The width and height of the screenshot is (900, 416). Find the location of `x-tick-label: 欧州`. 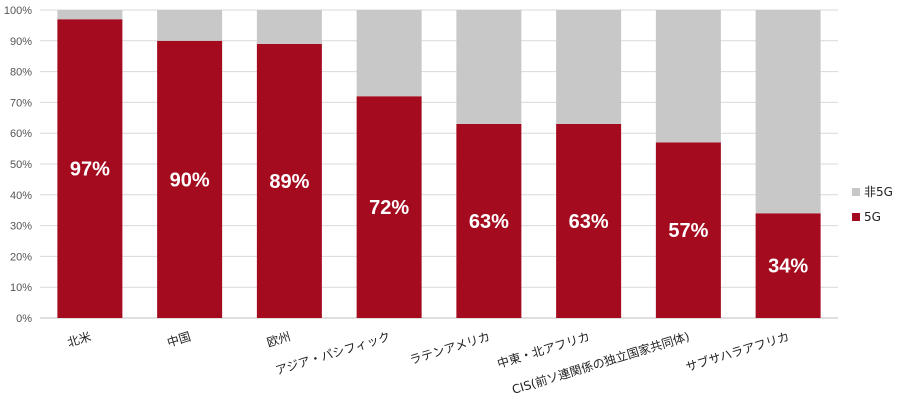

x-tick-label: 欧州 is located at coordinates (278, 339).